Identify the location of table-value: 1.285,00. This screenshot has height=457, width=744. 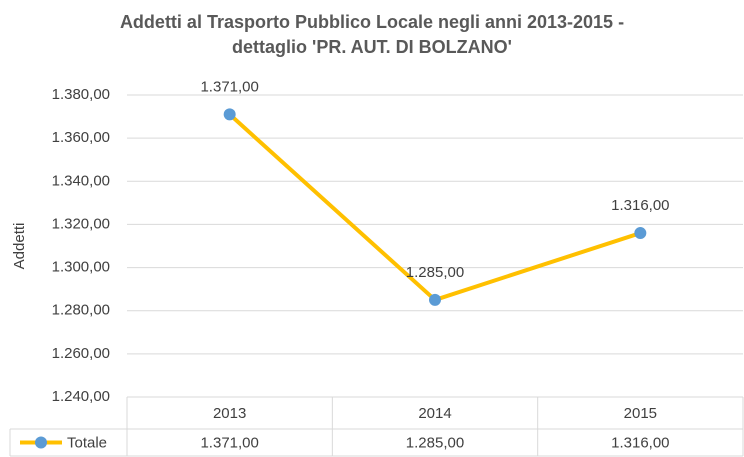
(435, 442).